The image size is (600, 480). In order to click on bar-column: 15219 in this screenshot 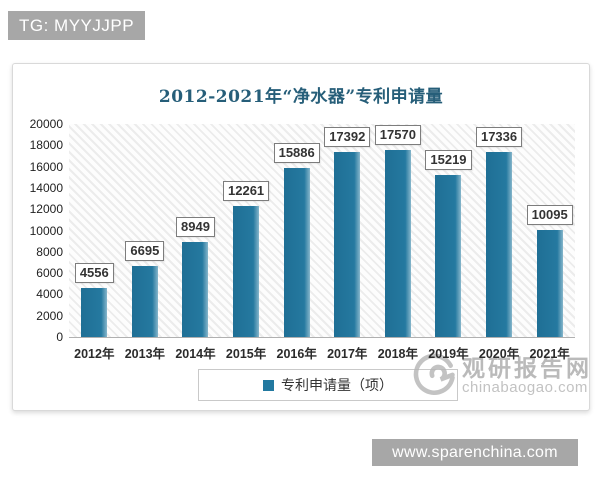, I will do `click(448, 230)`.